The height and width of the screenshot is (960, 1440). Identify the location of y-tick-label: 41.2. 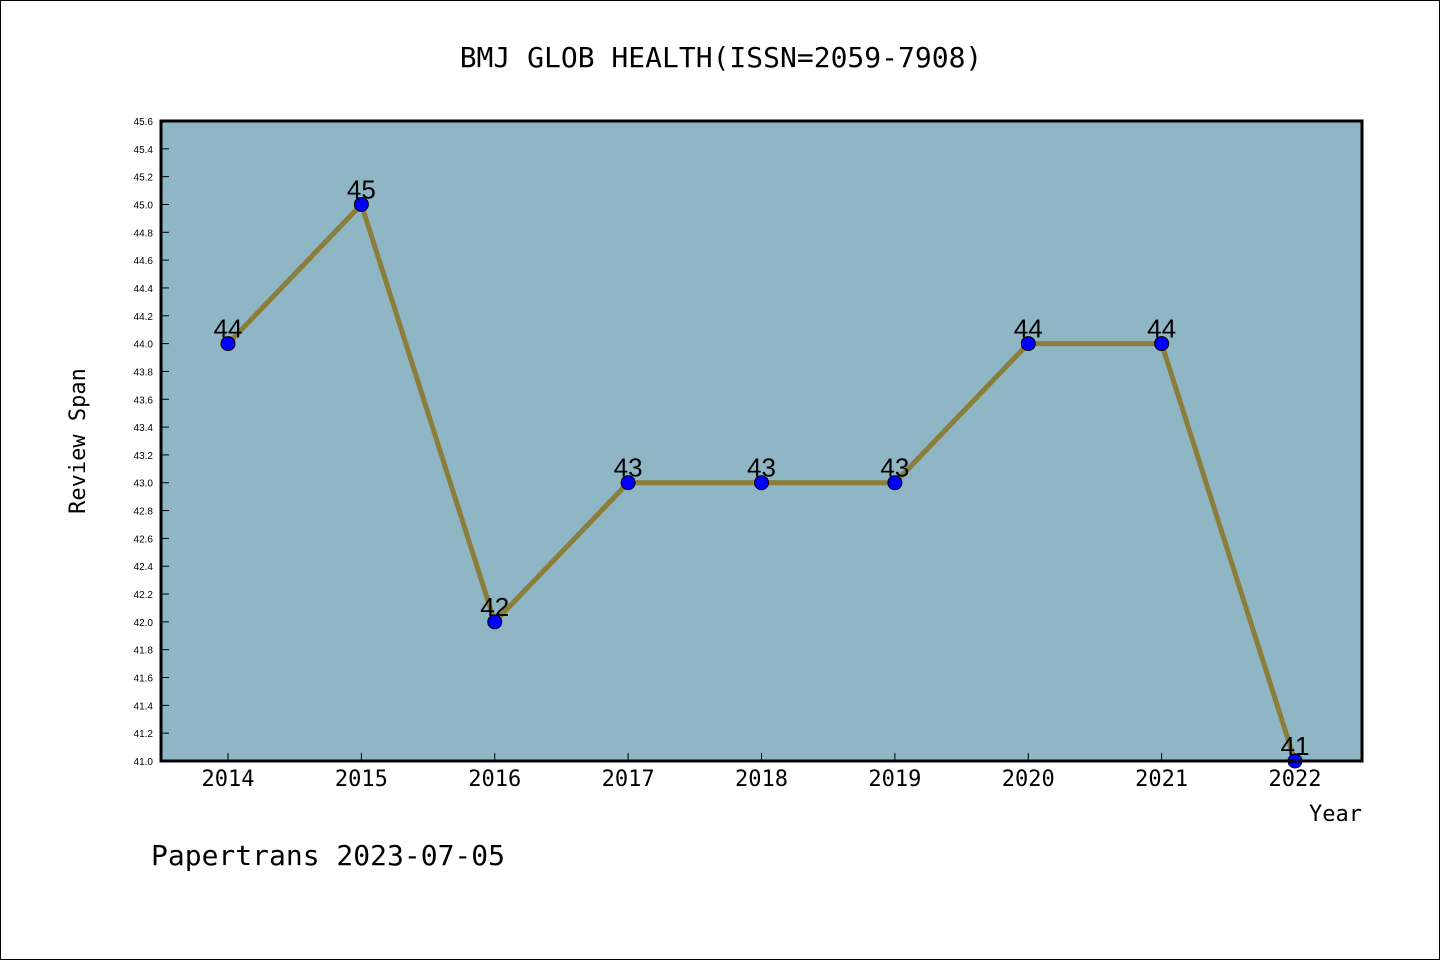
(144, 734).